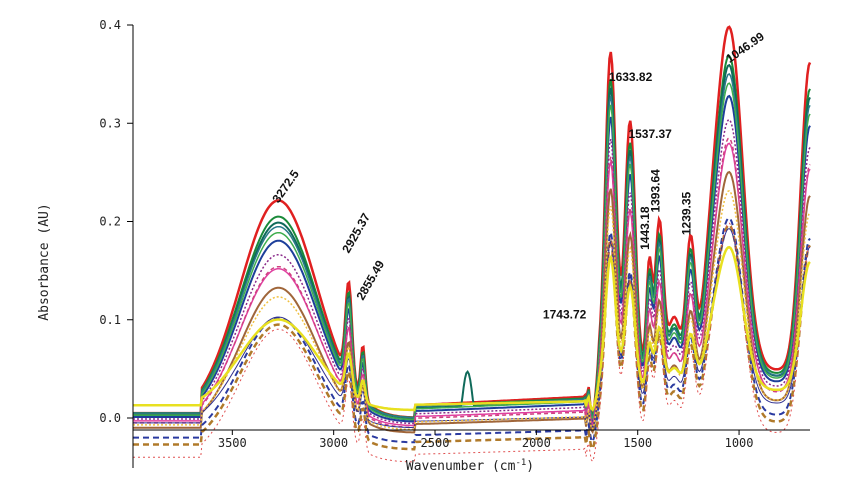 The image size is (850, 480). Describe the element at coordinates (333, 443) in the screenshot. I see `x-tick-label: 3000` at that location.